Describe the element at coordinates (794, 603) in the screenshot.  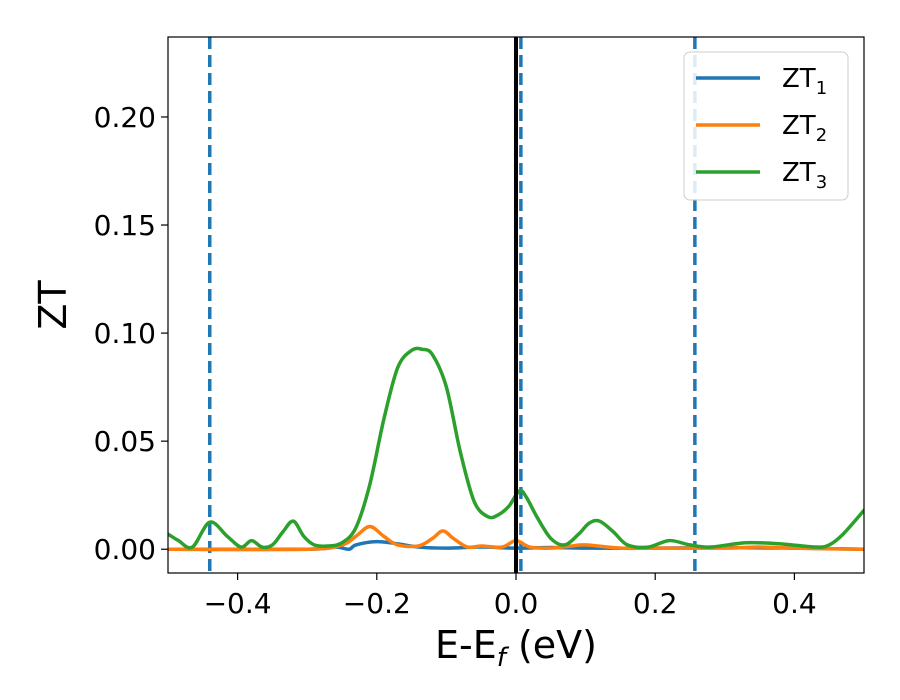
I see `x-tick-label: 0.4` at that location.